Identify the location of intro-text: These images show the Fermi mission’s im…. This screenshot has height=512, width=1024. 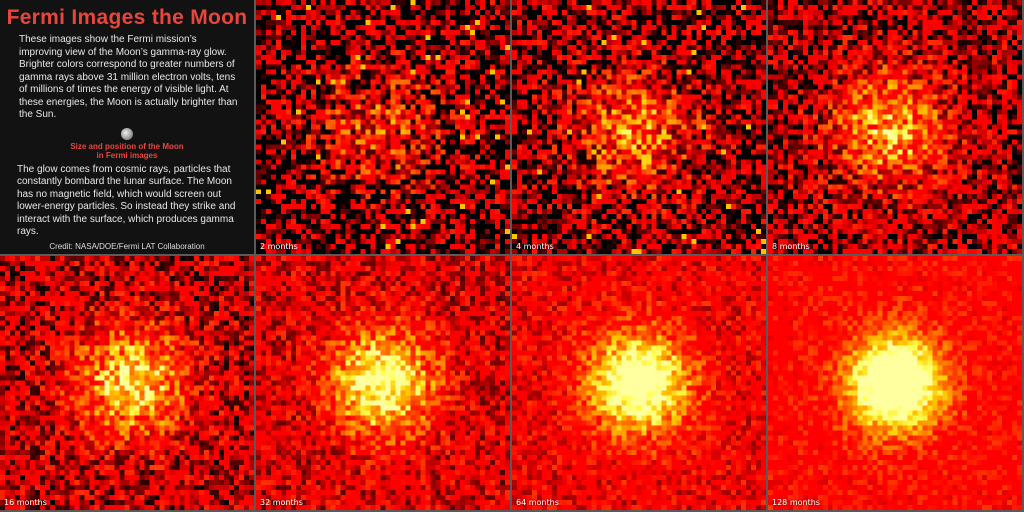
(128, 77).